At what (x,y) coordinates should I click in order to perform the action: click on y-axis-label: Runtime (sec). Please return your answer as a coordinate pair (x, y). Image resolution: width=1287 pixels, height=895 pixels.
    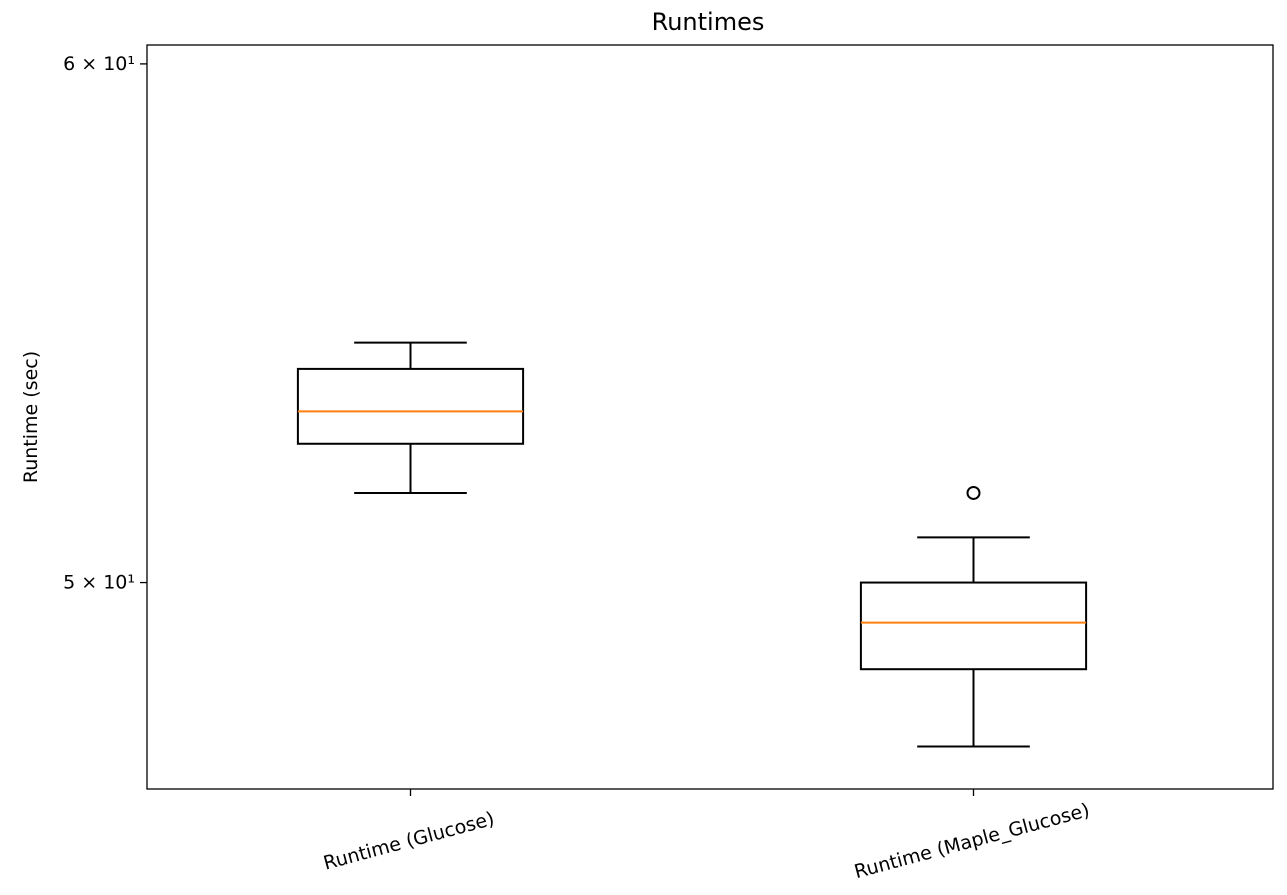
    Looking at the image, I should click on (31, 417).